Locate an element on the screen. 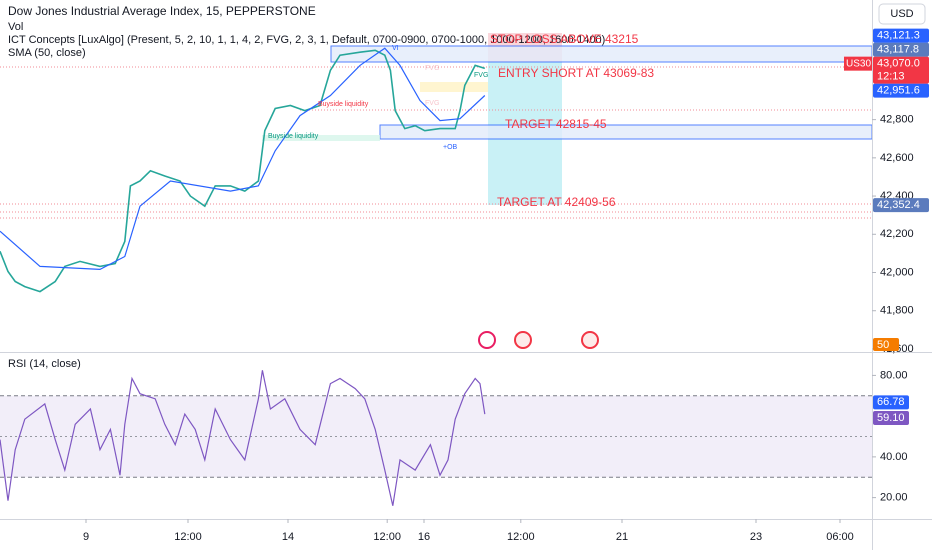  volume-tag: 50 is located at coordinates (883, 345).